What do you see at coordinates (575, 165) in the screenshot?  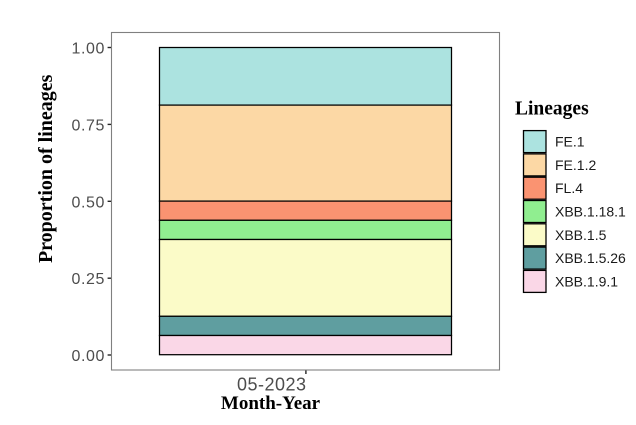 I see `svg-text: FE.1.2` at bounding box center [575, 165].